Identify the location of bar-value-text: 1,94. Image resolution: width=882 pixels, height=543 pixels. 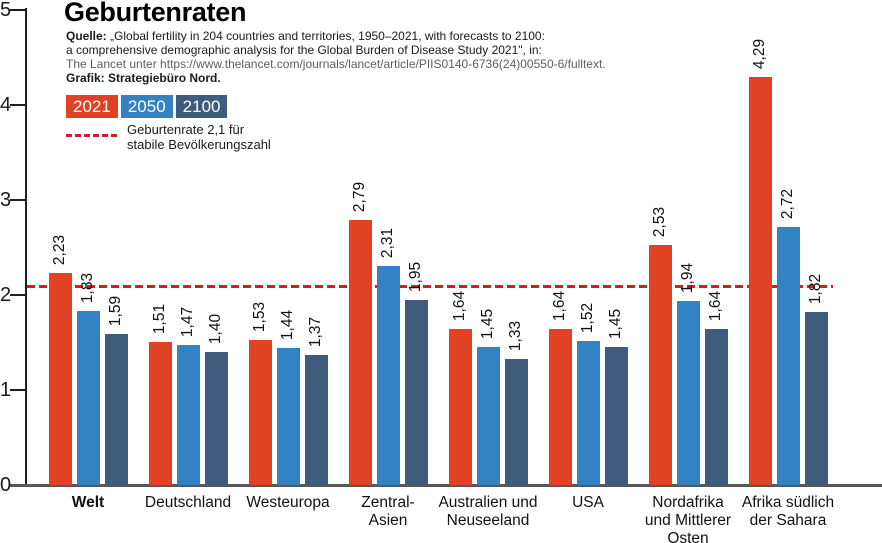
(688, 278).